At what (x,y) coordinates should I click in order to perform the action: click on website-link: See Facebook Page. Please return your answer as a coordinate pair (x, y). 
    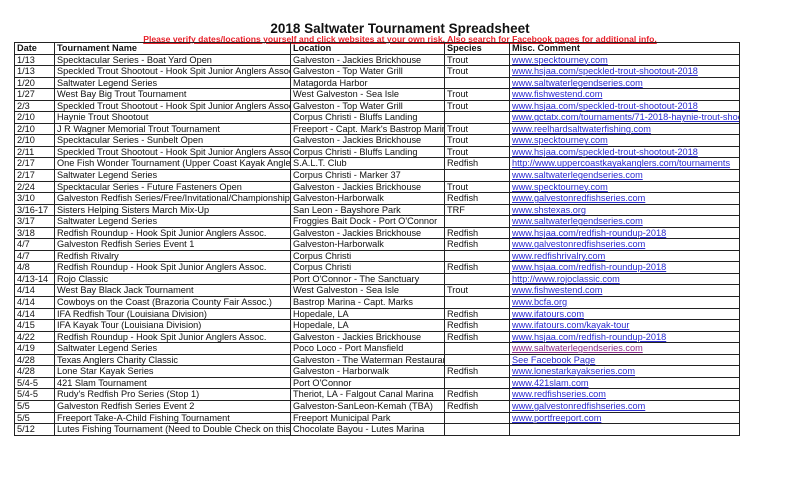
    Looking at the image, I should click on (554, 359).